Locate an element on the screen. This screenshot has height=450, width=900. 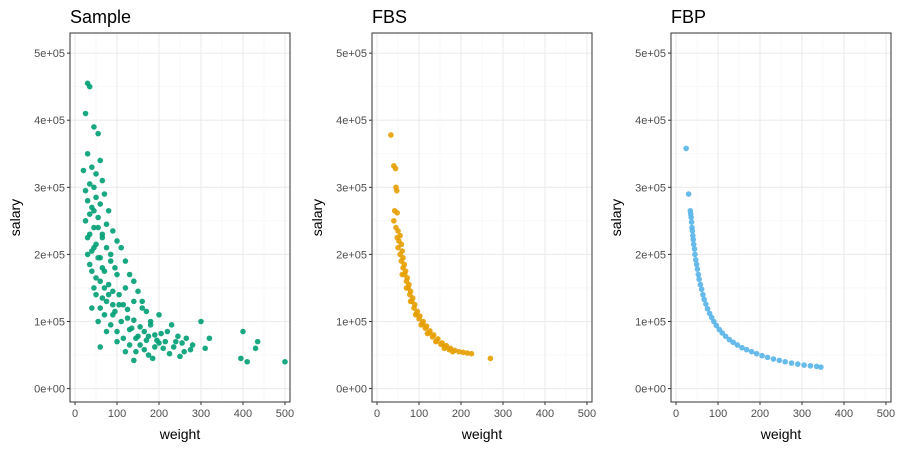
panel-title: FBS is located at coordinates (389, 17).